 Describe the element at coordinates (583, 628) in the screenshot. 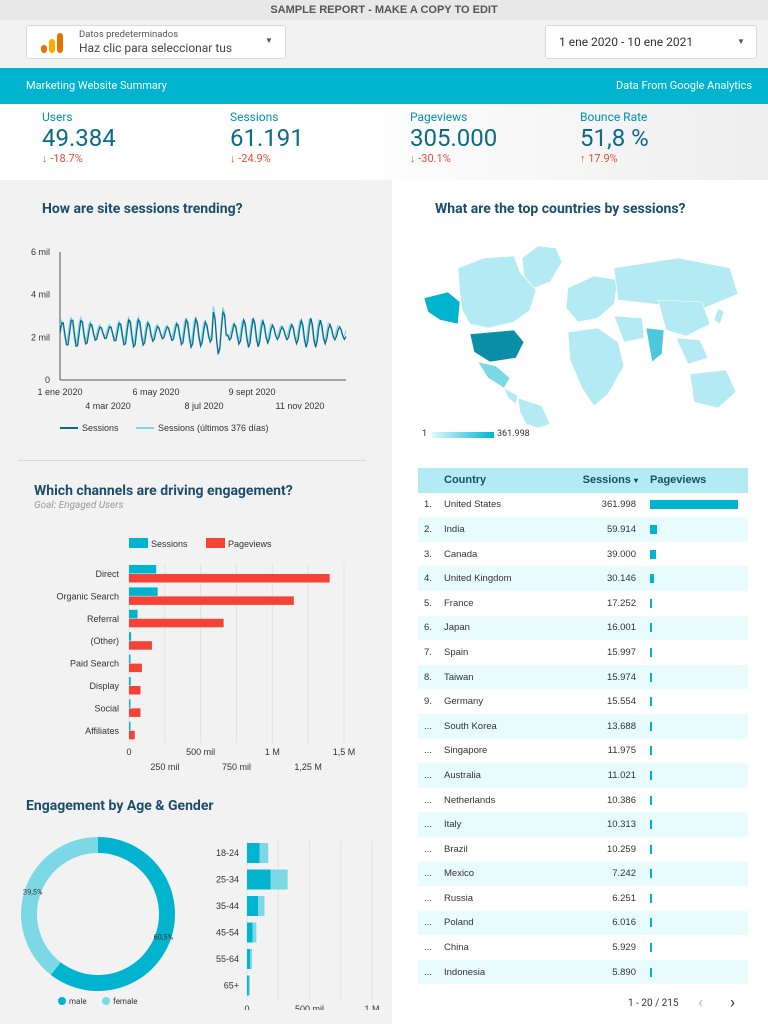

I see `table-row: 6. Japan 16.001` at that location.